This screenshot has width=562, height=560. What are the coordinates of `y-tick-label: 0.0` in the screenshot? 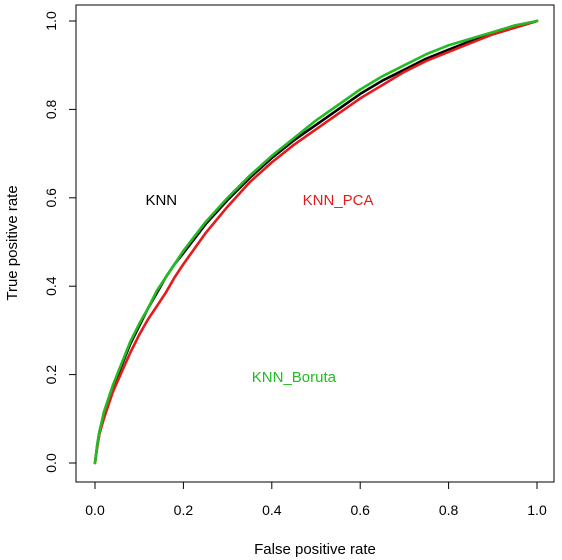 It's located at (51, 463).